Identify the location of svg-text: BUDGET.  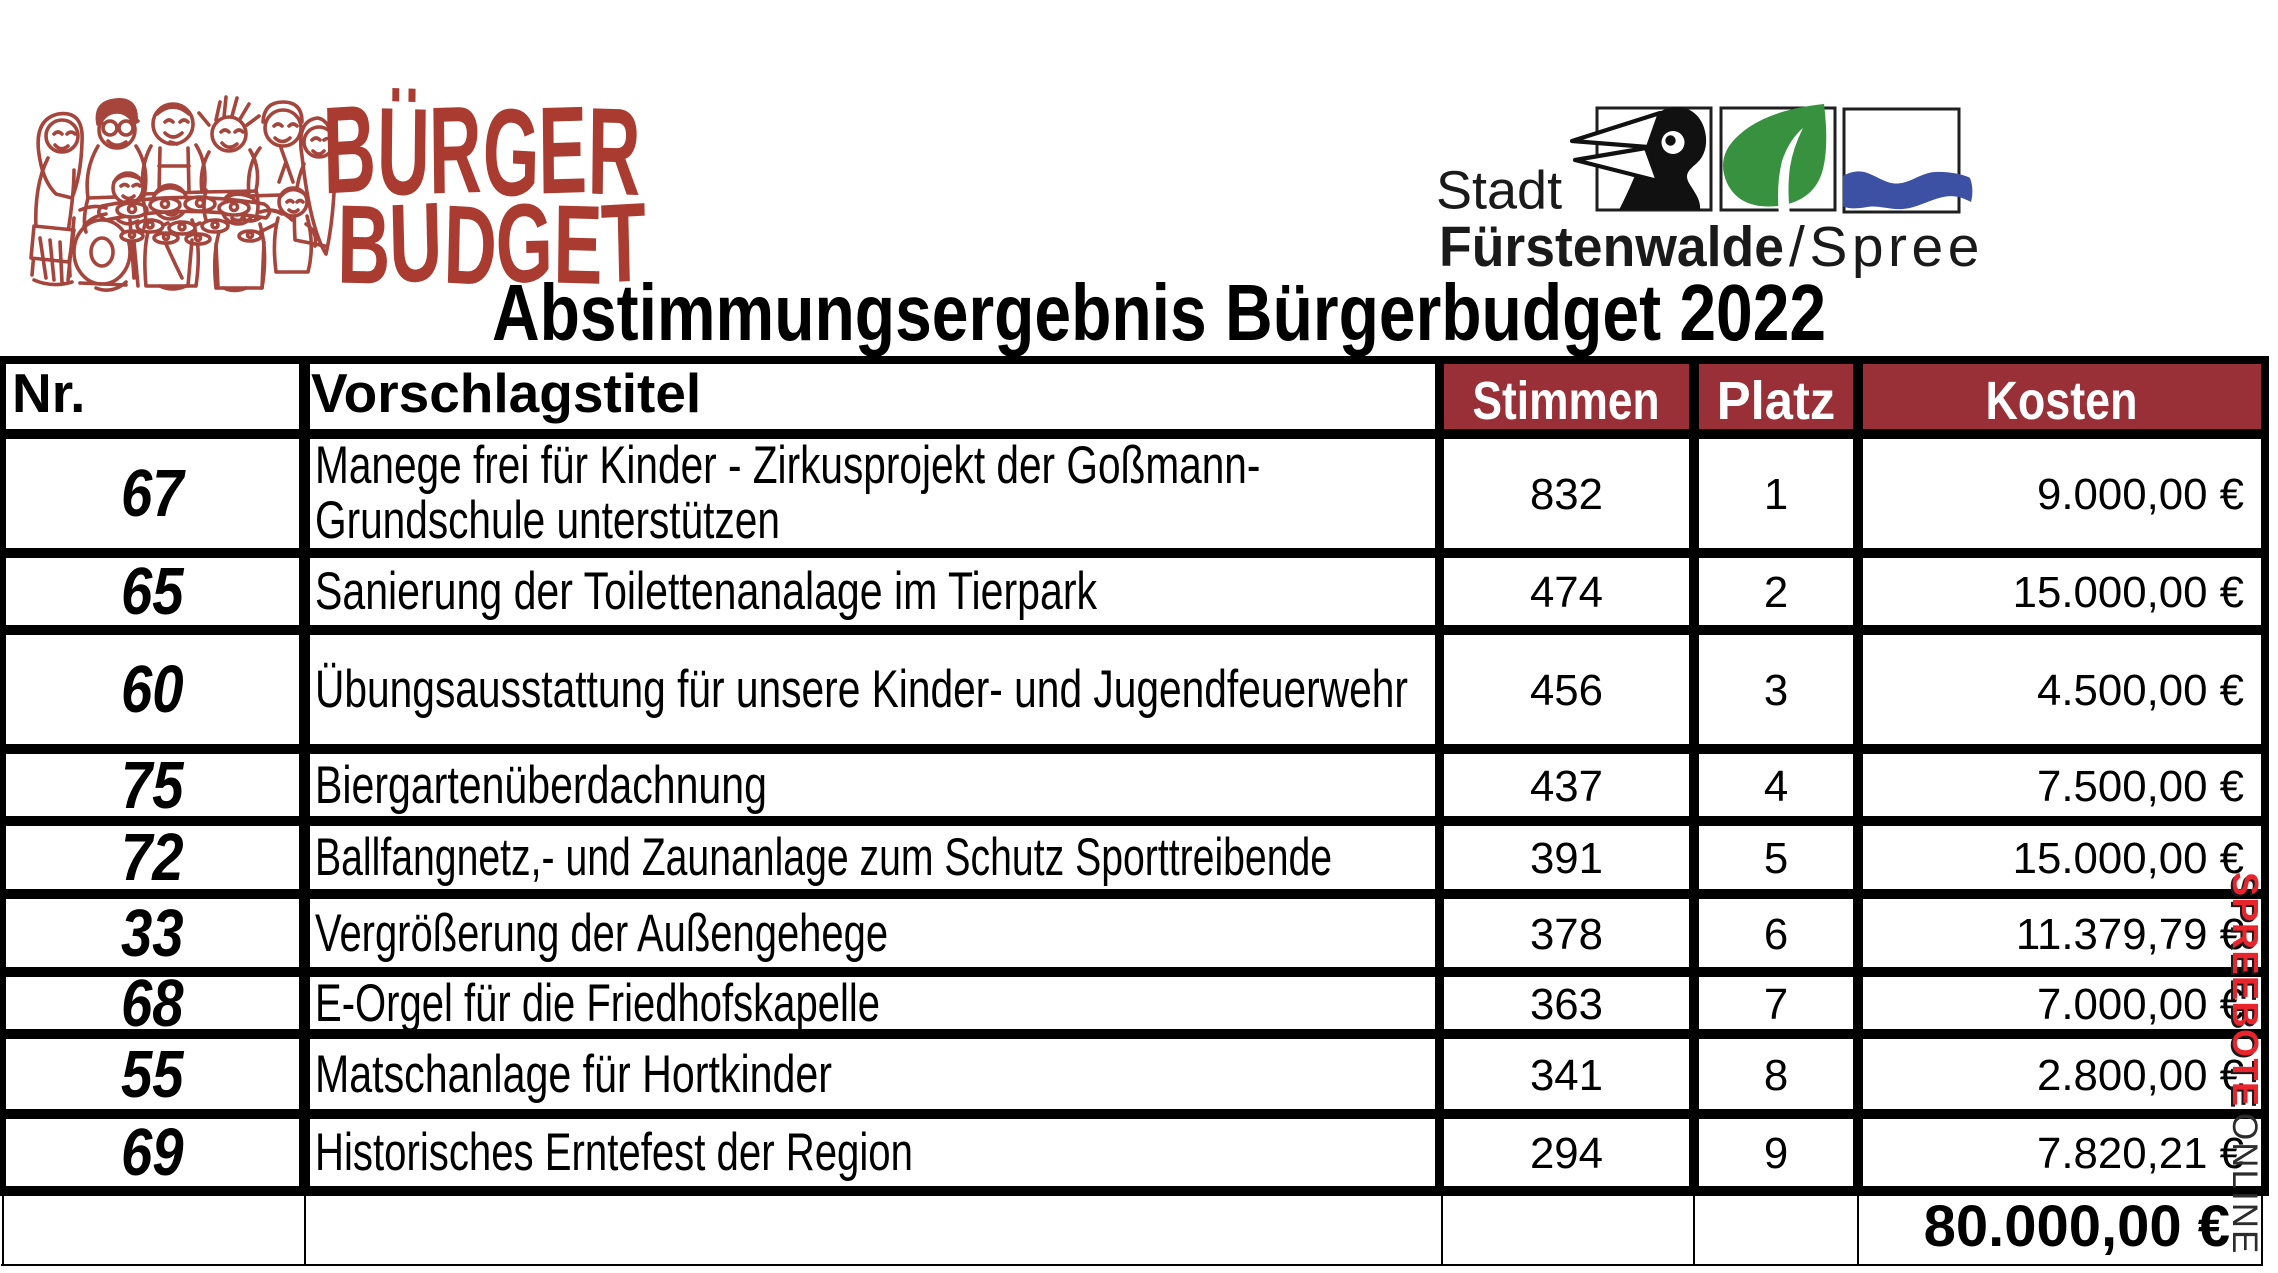
(492, 244).